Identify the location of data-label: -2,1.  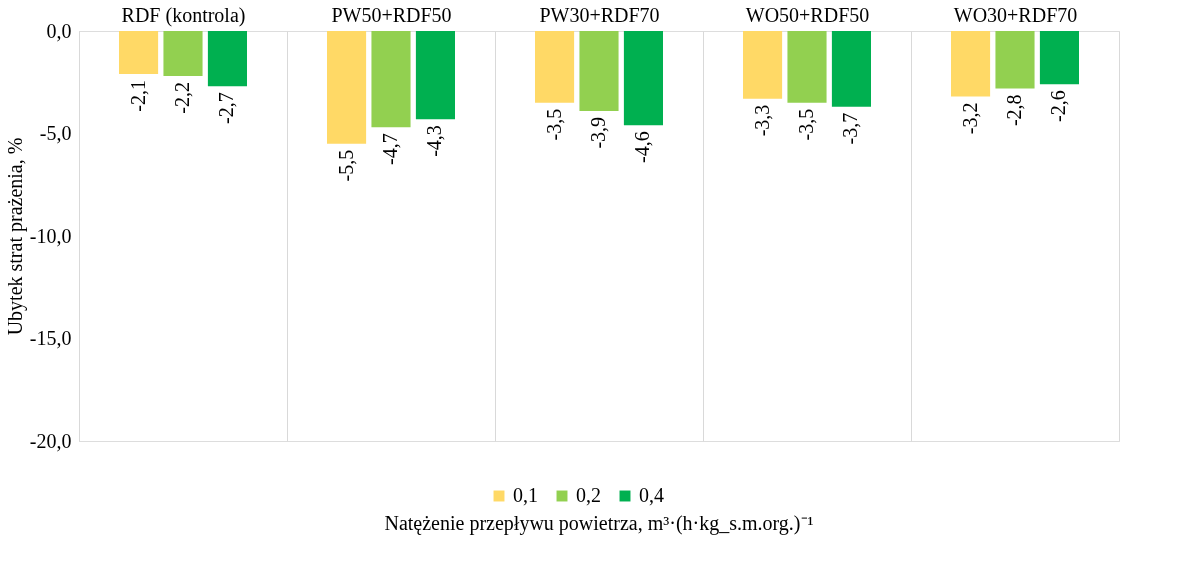
(137, 96).